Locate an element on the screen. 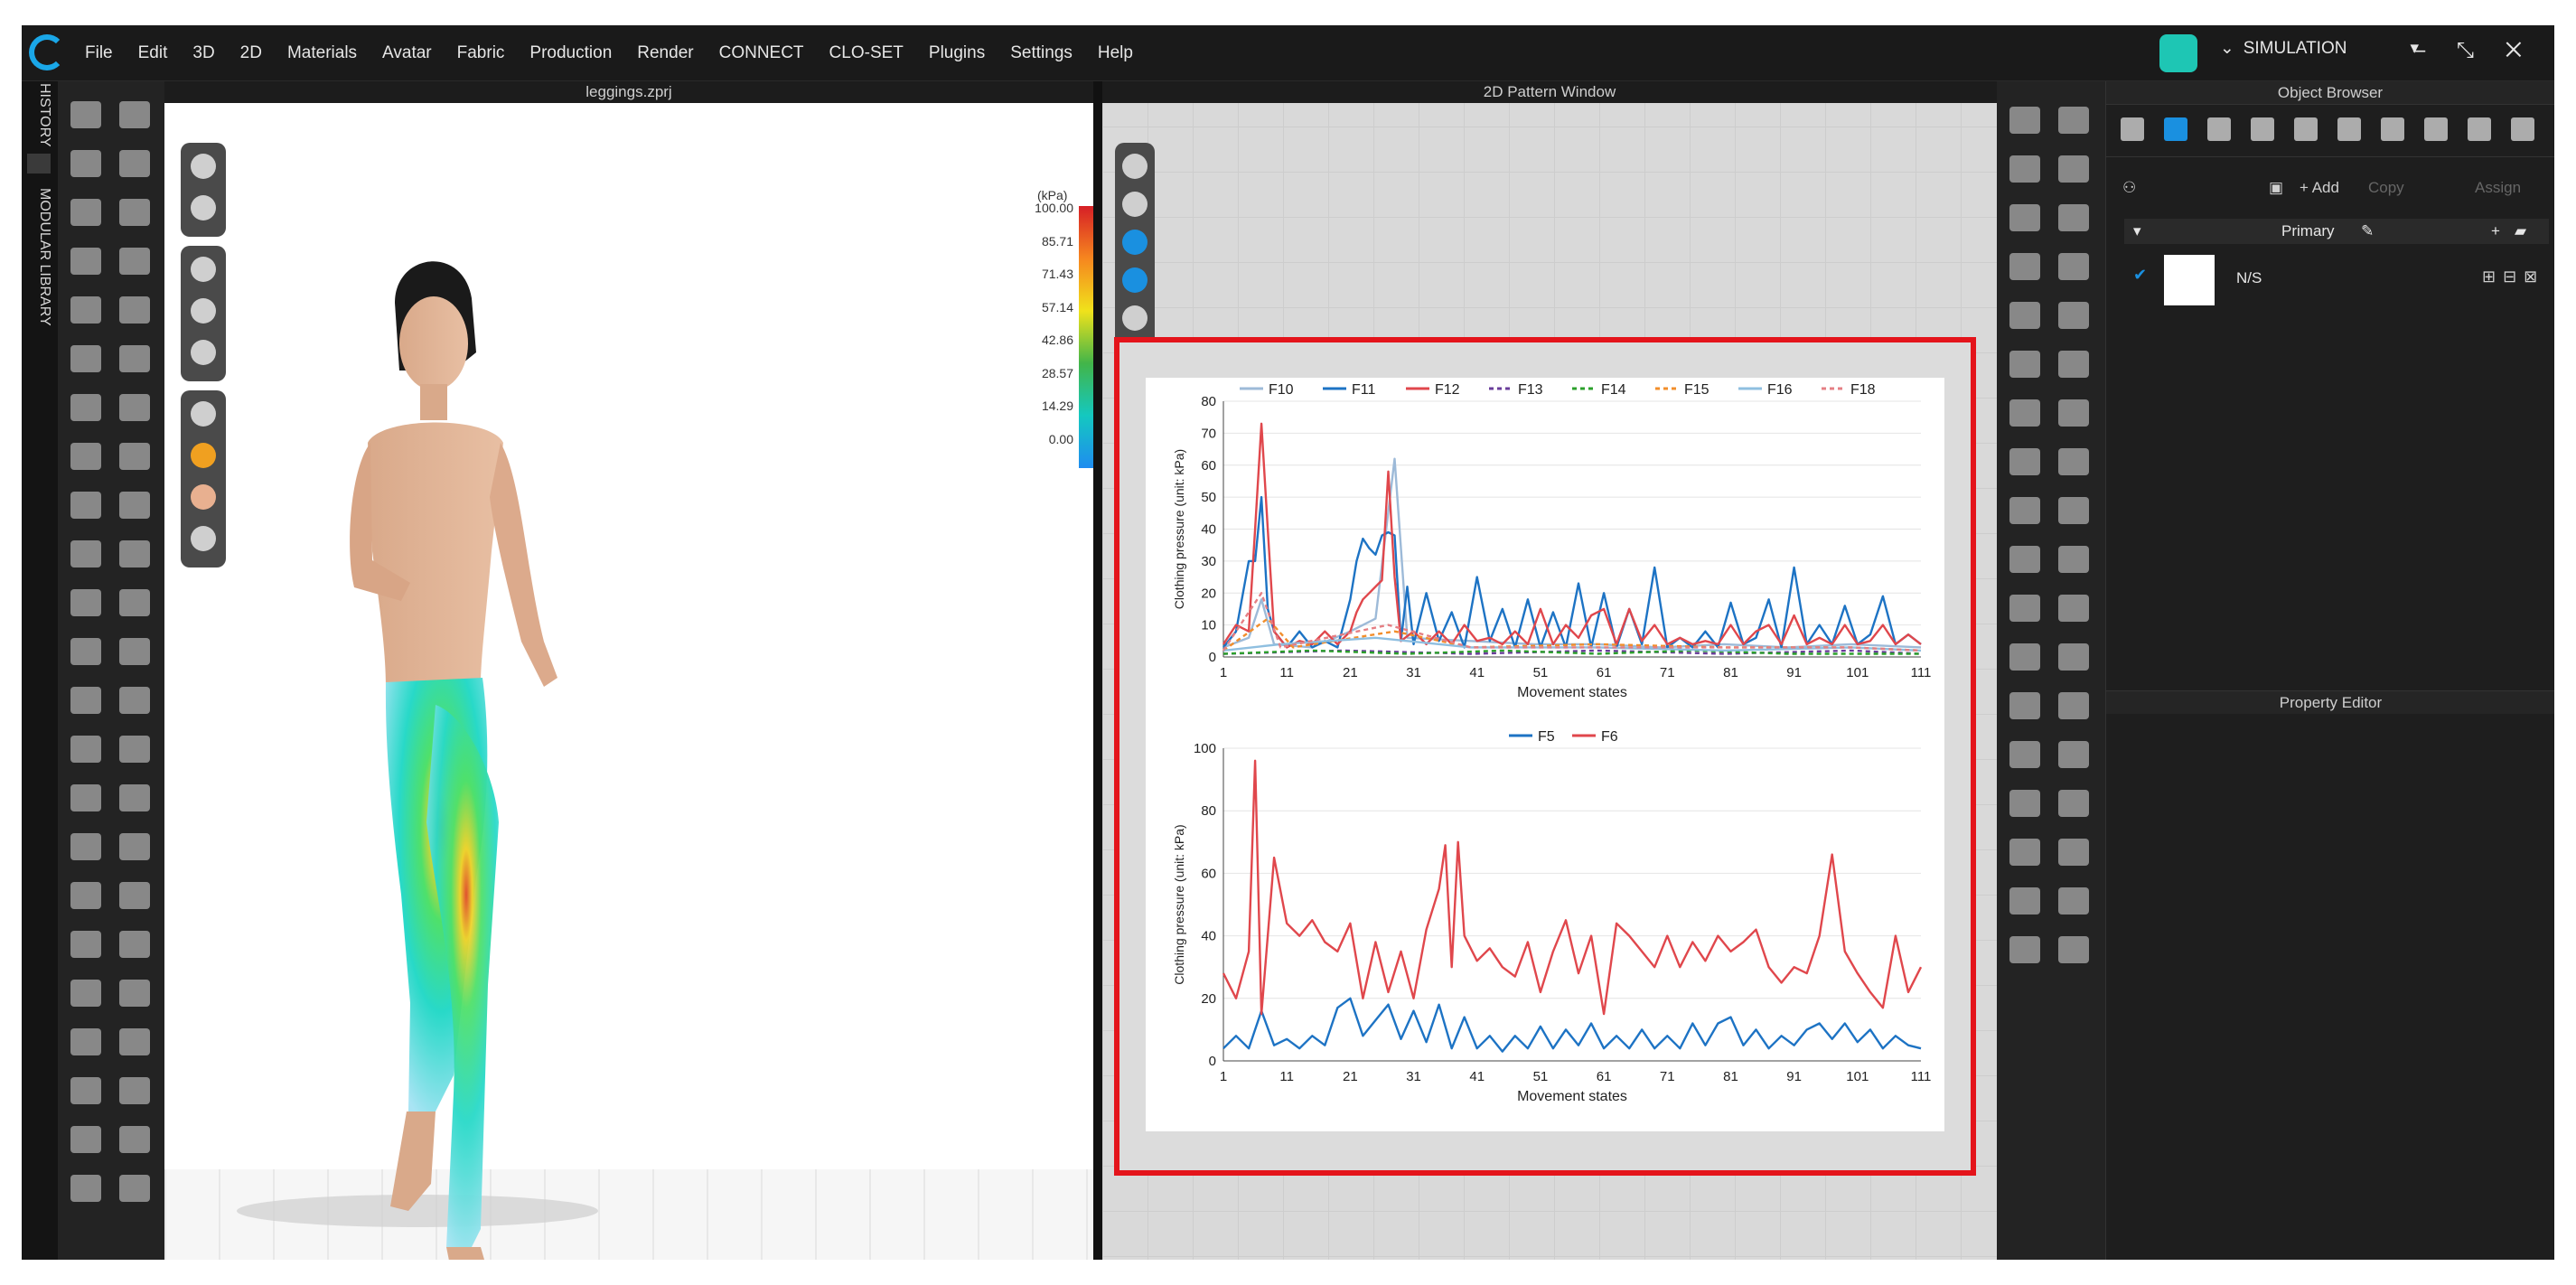  pressure-map-icon is located at coordinates (203, 456).